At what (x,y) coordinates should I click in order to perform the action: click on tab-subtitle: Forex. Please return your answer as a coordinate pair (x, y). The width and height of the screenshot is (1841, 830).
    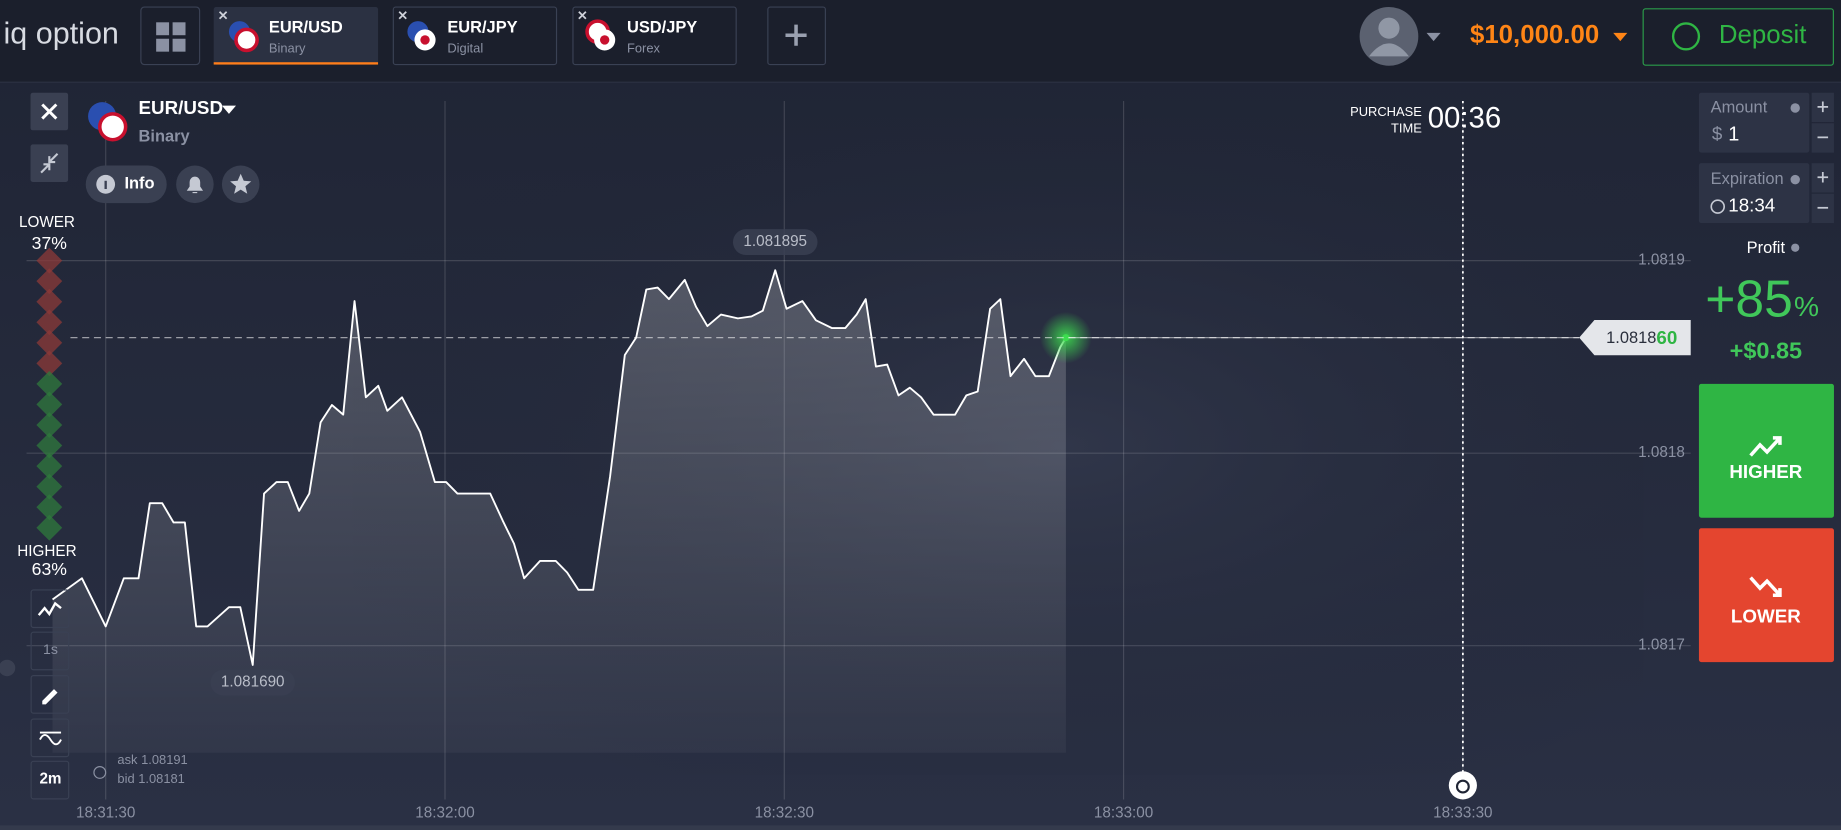
    Looking at the image, I should click on (644, 48).